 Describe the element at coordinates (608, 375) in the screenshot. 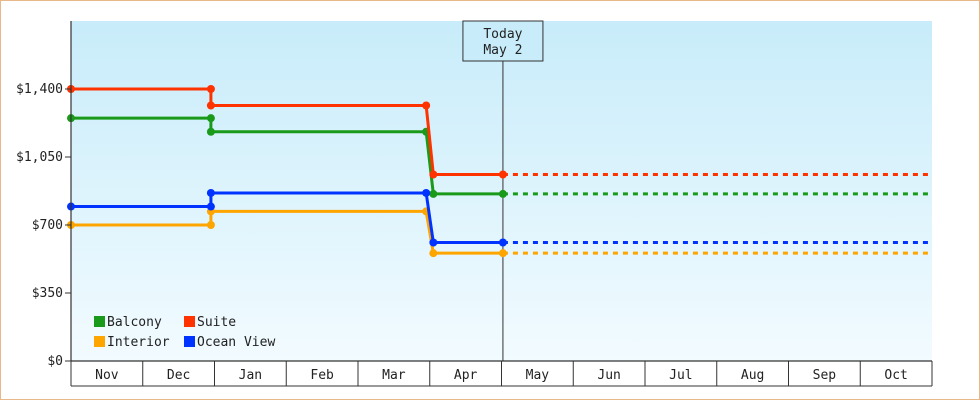

I see `x-month-label: Jun` at that location.